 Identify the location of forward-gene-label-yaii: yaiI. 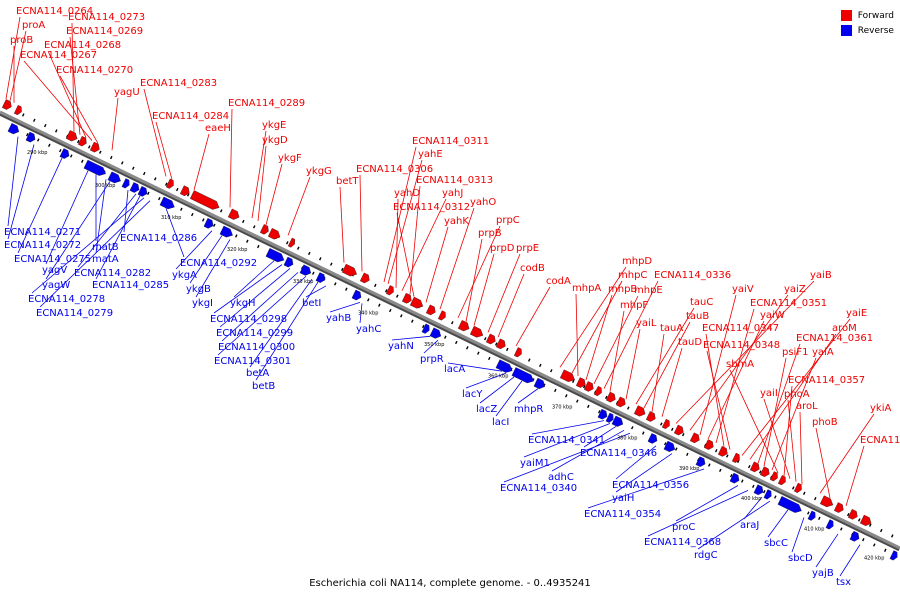
(769, 393).